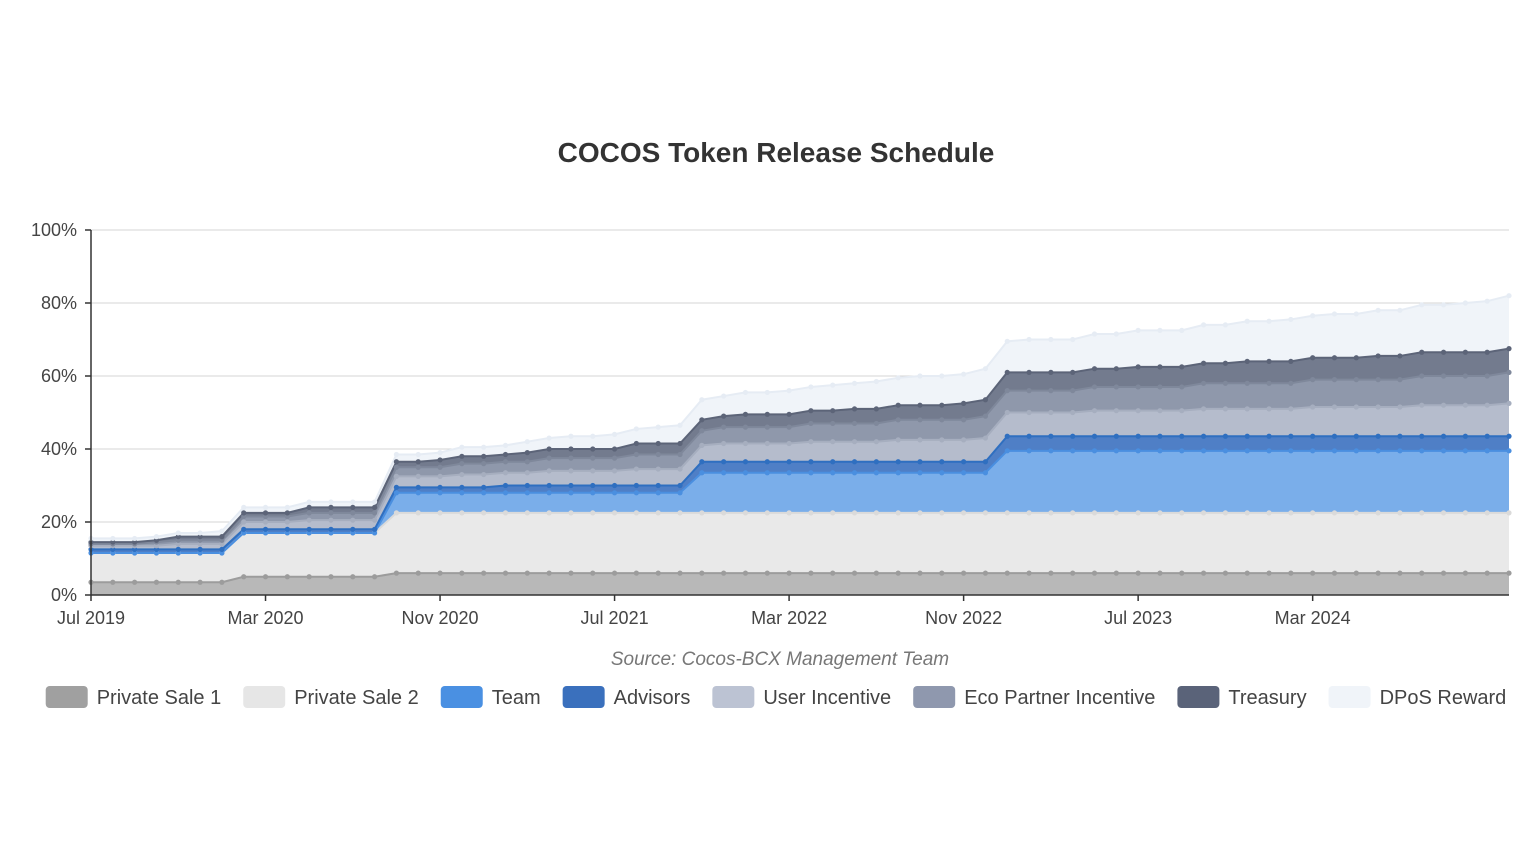 Image resolution: width=1536 pixels, height=864 pixels. I want to click on legend-item-private-sale-1: Private Sale 1, so click(133, 697).